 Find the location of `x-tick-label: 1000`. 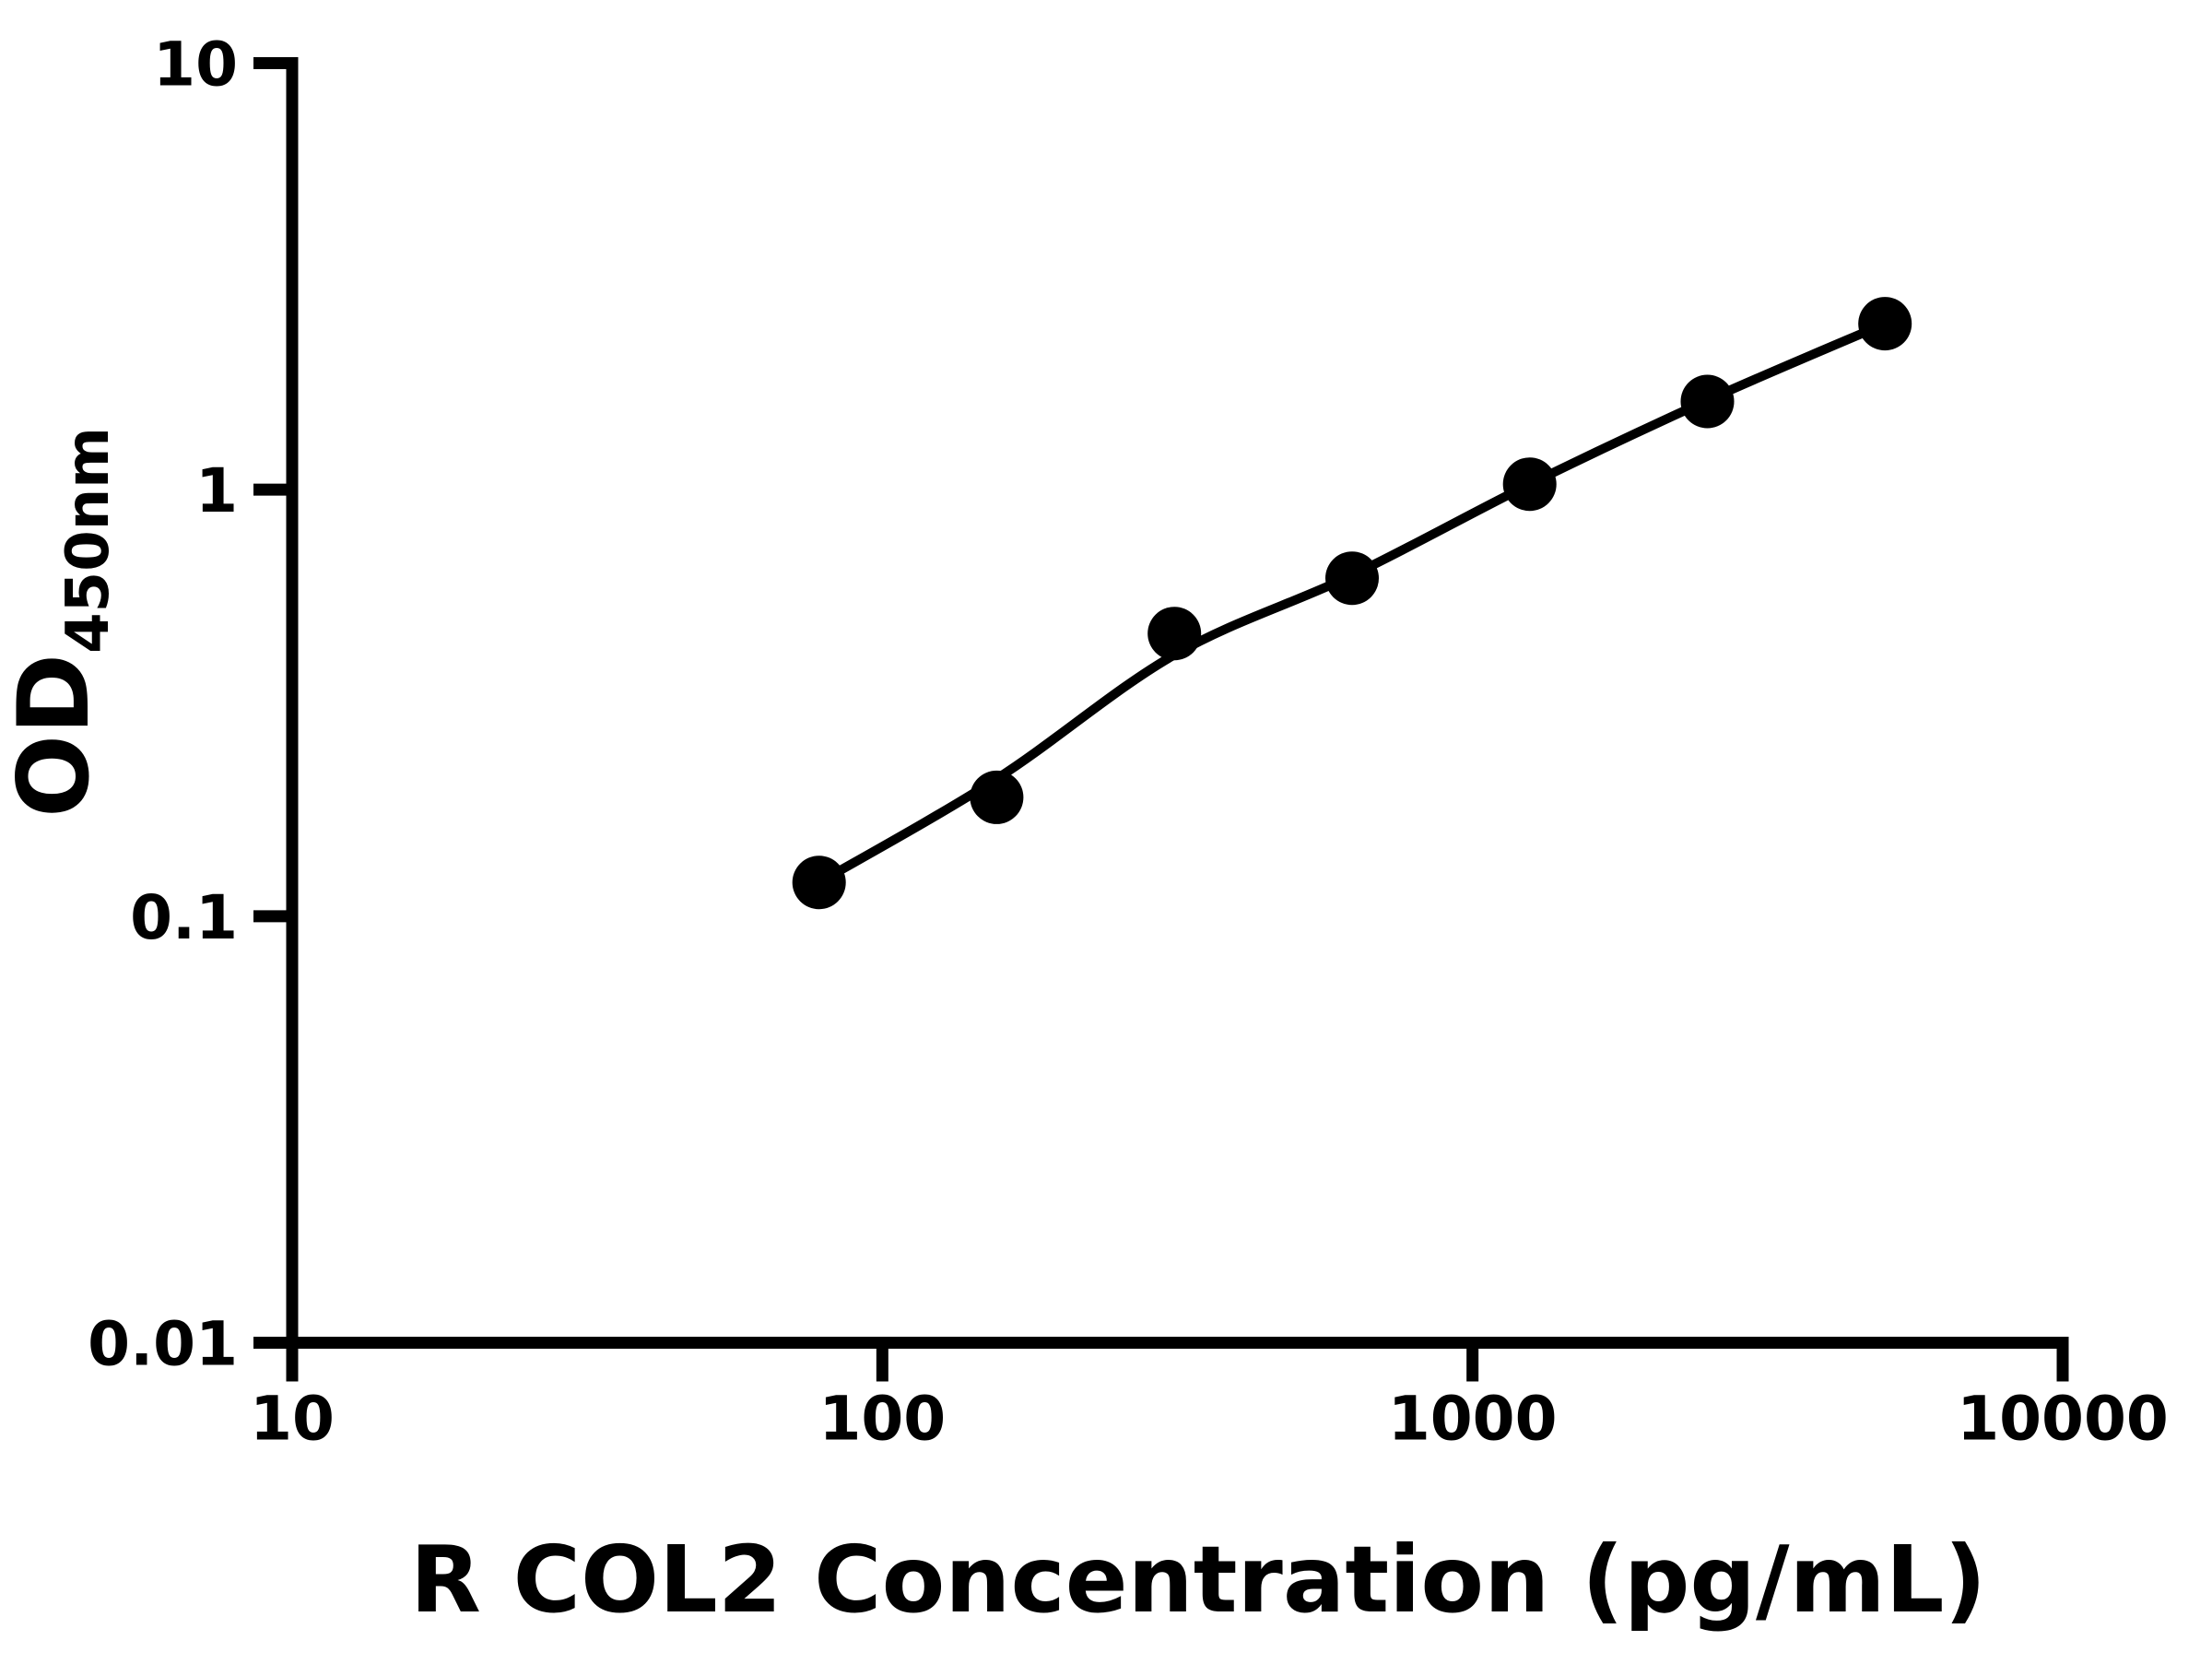

x-tick-label: 1000 is located at coordinates (1473, 1419).